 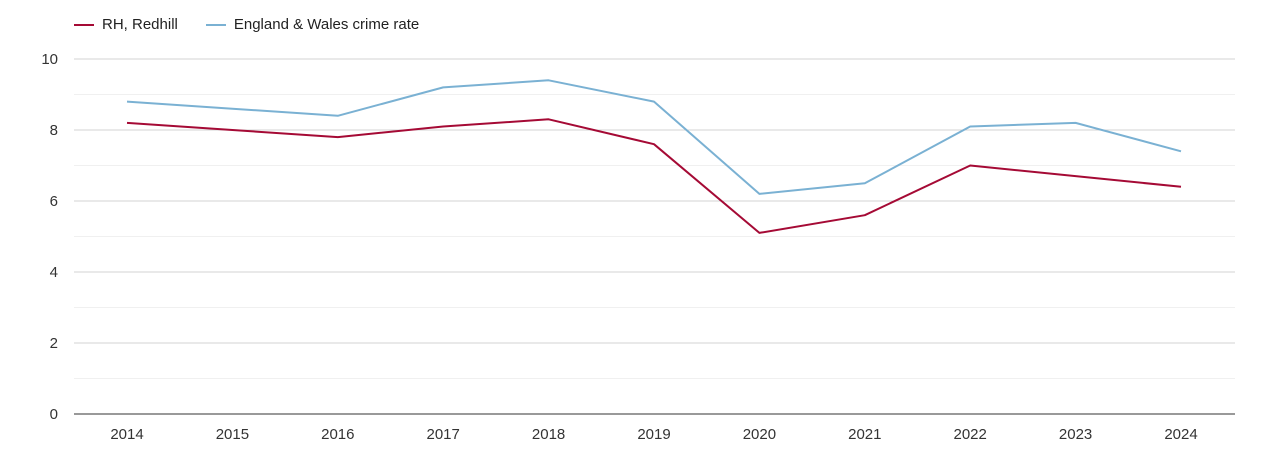 I want to click on x-tick-label: 2016, so click(x=337, y=434).